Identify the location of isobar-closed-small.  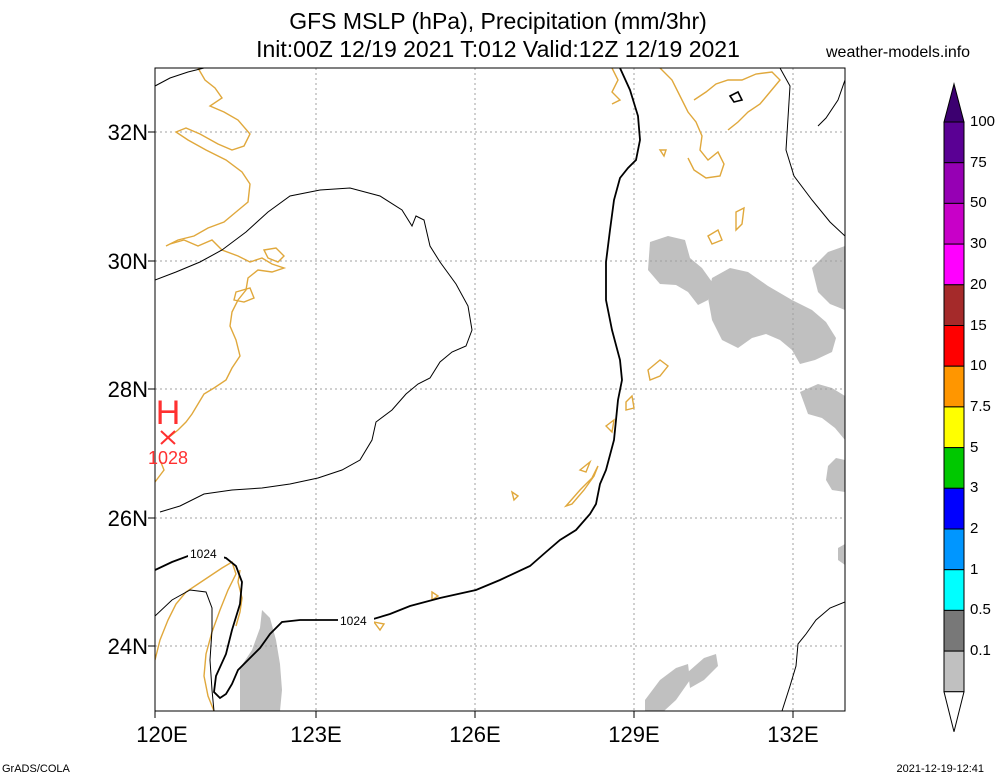
(736, 96).